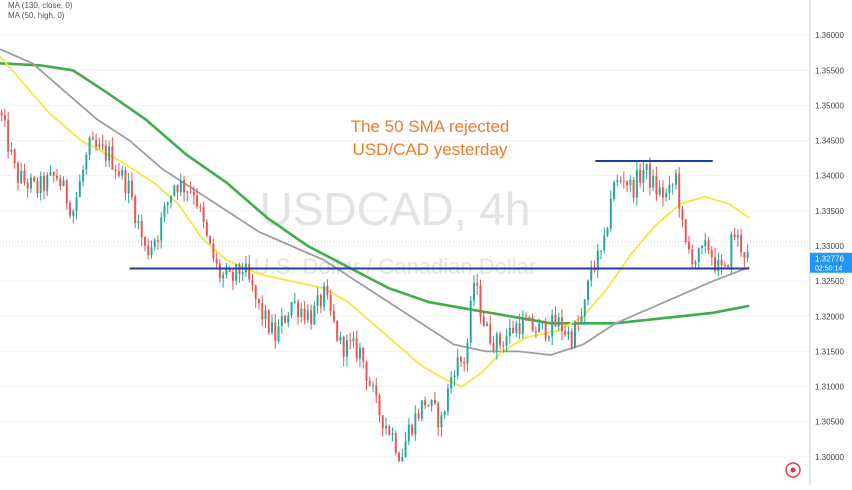 This screenshot has height=490, width=852. Describe the element at coordinates (793, 470) in the screenshot. I see `brand-logo` at that location.